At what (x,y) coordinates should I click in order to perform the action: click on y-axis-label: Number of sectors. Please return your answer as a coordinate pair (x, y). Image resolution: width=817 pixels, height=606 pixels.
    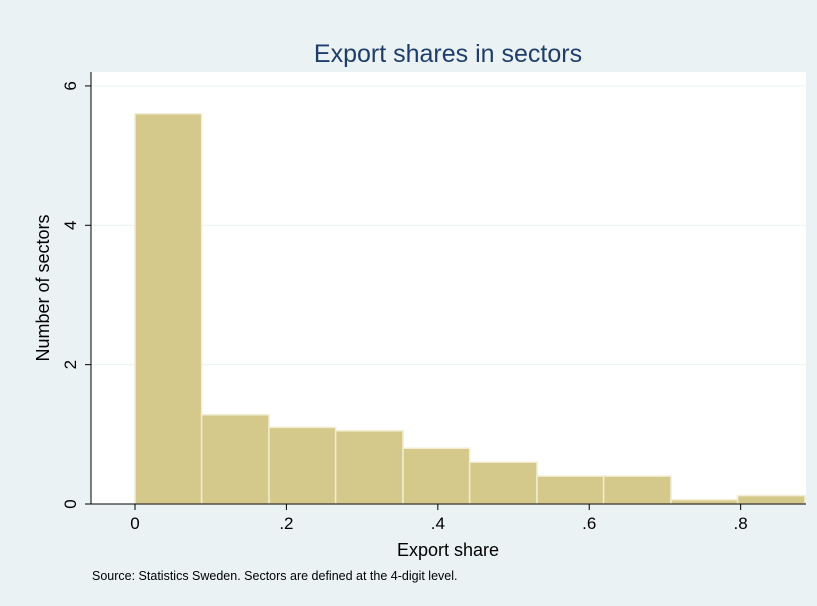
    Looking at the image, I should click on (43, 287).